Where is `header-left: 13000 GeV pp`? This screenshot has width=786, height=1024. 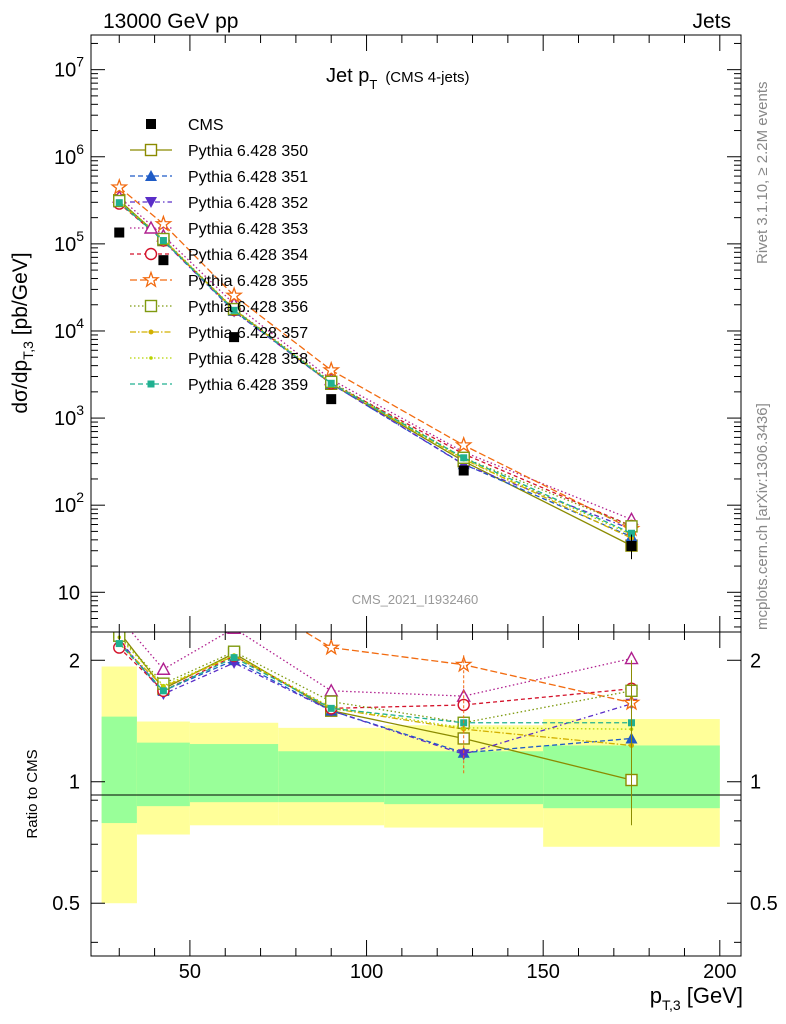
header-left: 13000 GeV pp is located at coordinates (170, 21).